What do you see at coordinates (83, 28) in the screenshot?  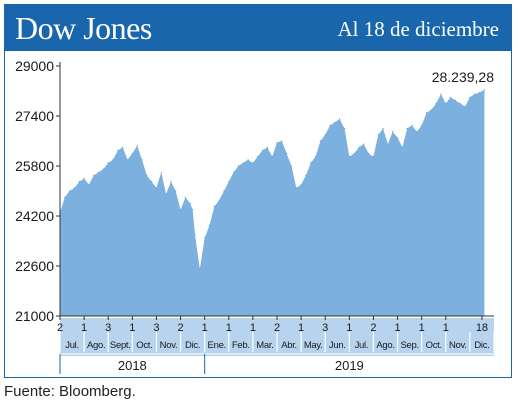 I see `chart-title: Dow Jones` at bounding box center [83, 28].